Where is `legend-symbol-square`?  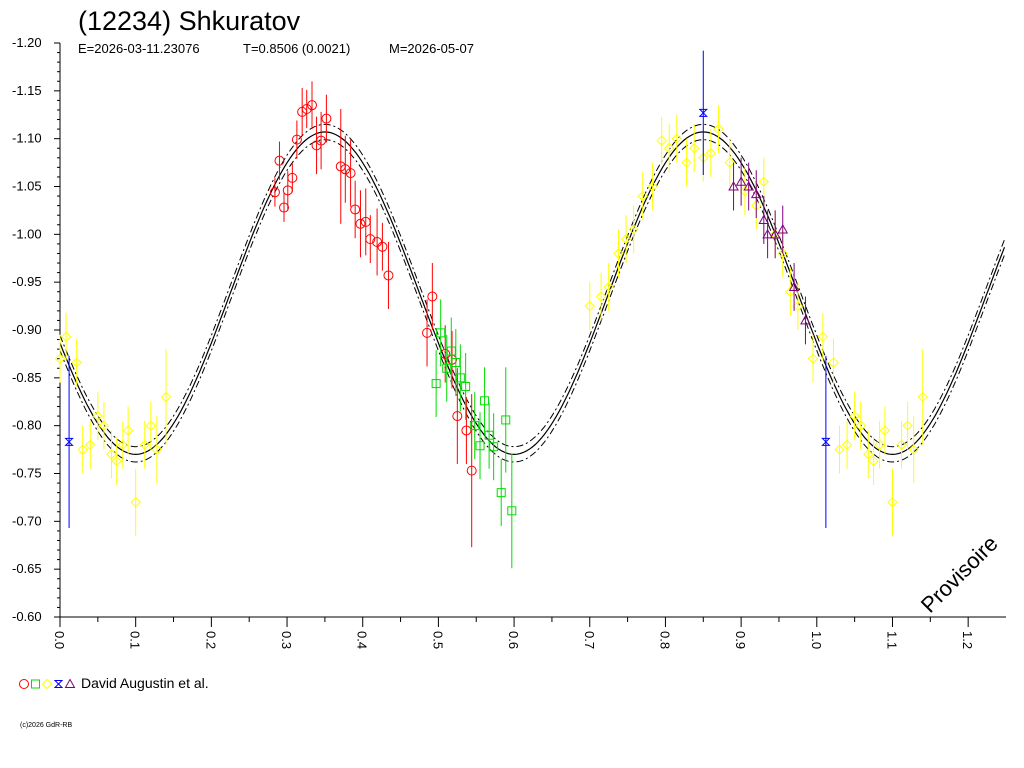 legend-symbol-square is located at coordinates (35, 684).